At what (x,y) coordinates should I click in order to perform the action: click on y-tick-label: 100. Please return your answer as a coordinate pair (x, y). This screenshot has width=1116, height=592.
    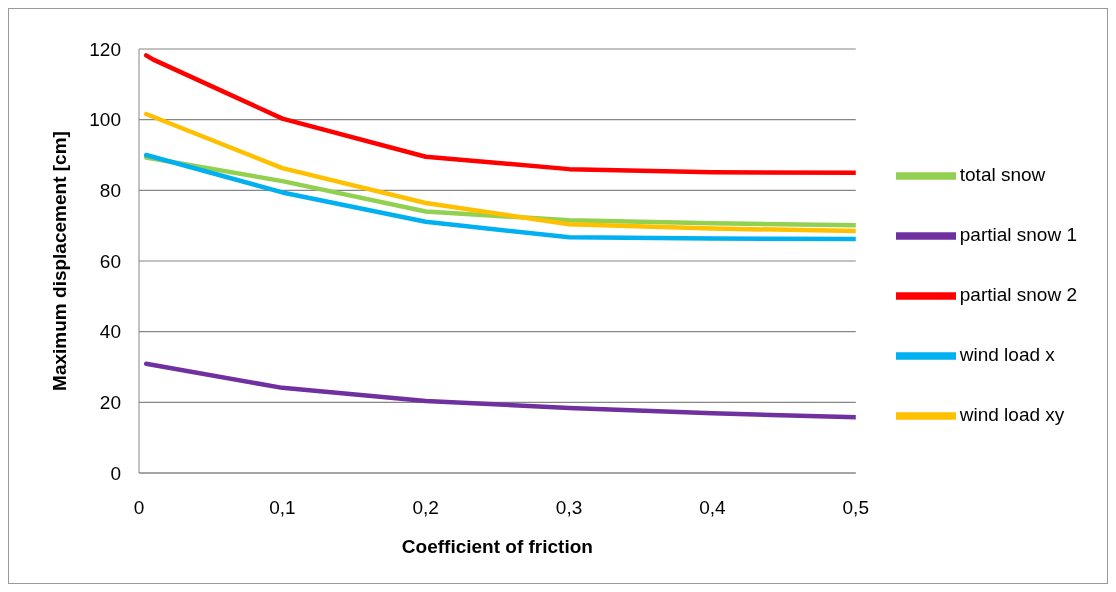
    Looking at the image, I should click on (105, 120).